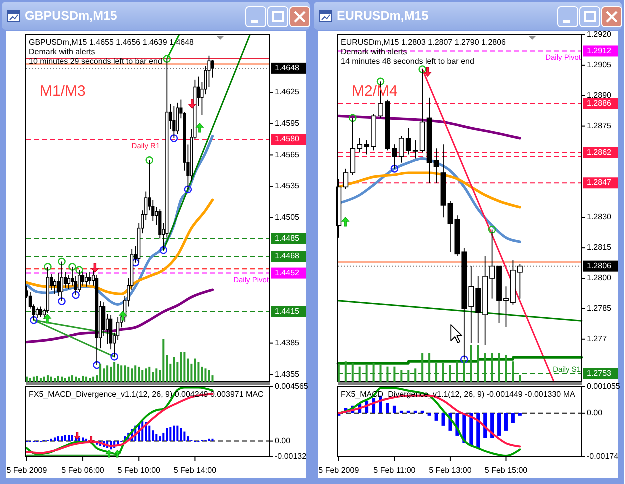 The height and width of the screenshot is (484, 625). What do you see at coordinates (287, 217) in the screenshot?
I see `y-tick-label: 1.4505` at bounding box center [287, 217].